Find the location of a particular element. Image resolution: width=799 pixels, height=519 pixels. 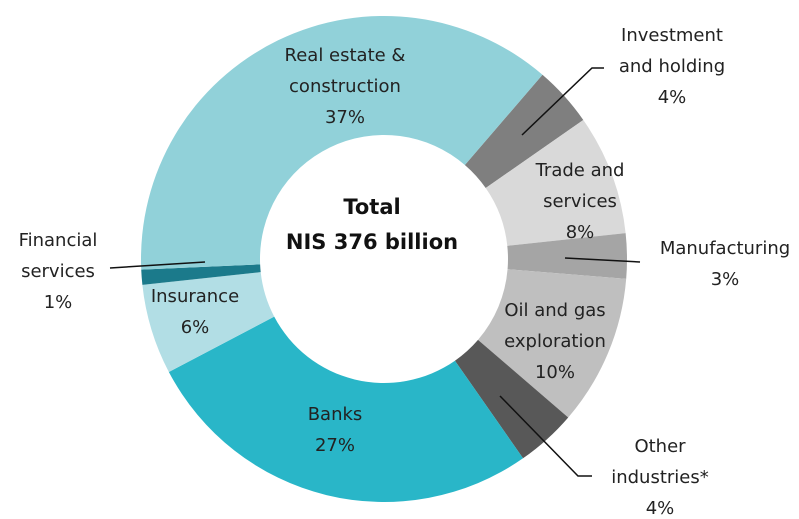

category-name: Financial services is located at coordinates (58, 256).